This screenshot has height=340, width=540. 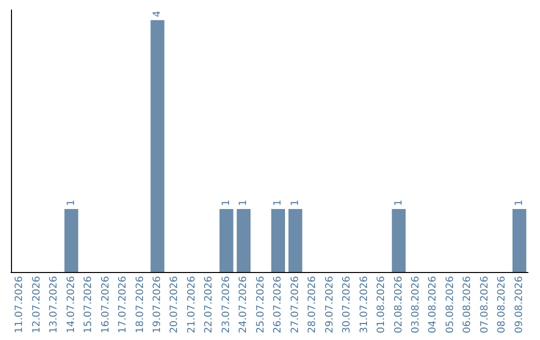 I want to click on x-tick-label: 31.07.2026, so click(x=364, y=305).